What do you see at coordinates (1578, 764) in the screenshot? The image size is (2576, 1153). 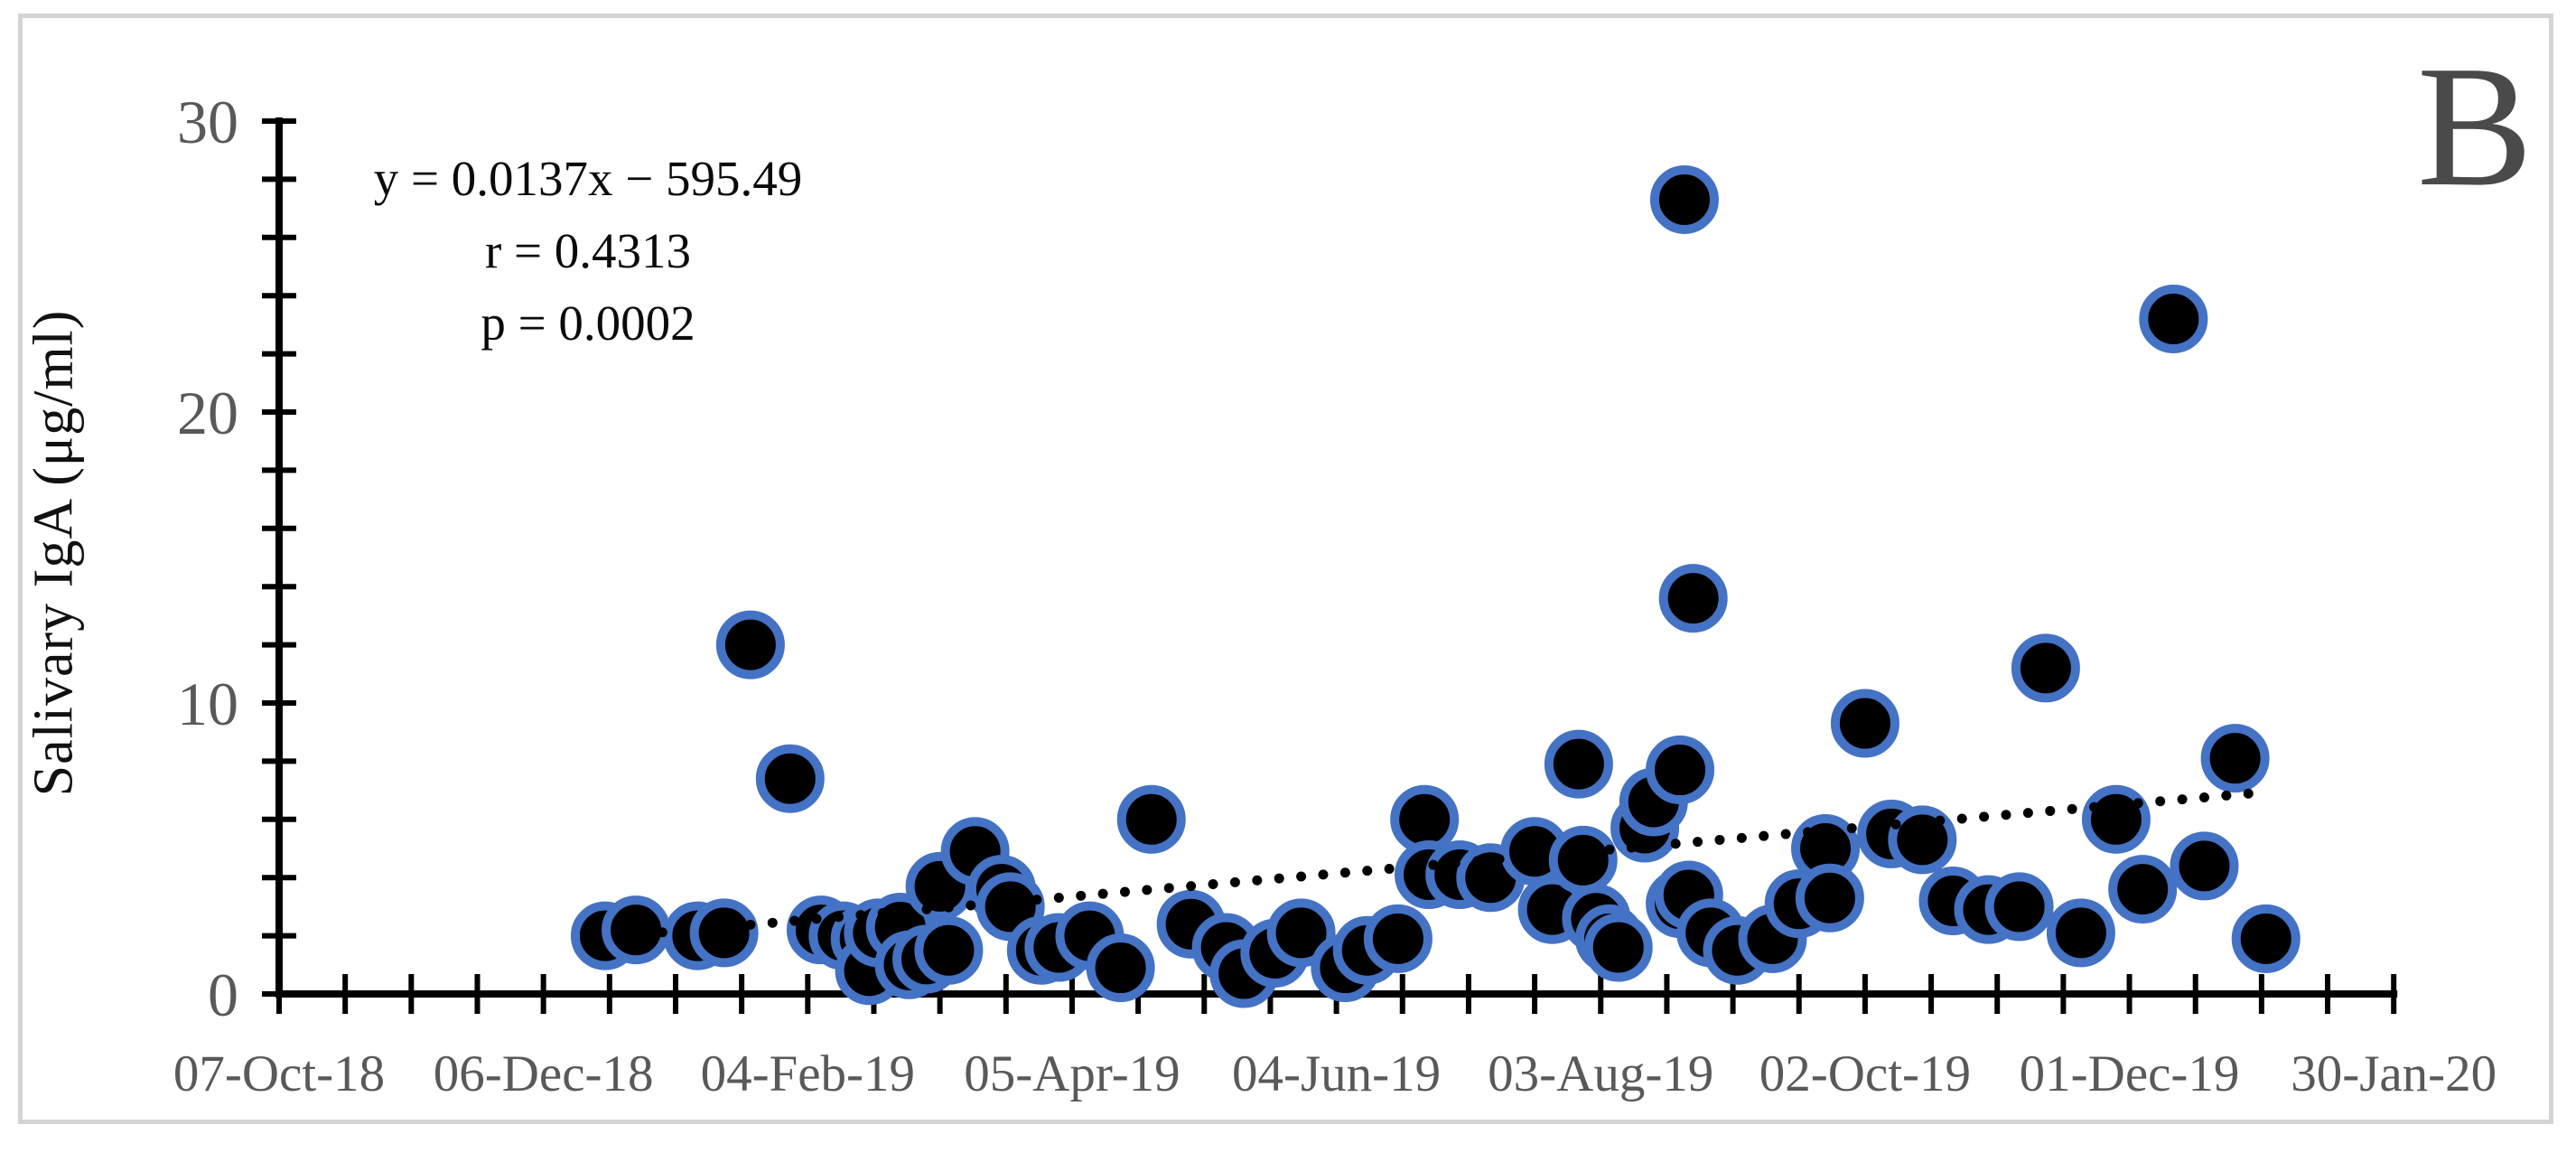 I see `data-point: 29-Jul-19: 7.9` at bounding box center [1578, 764].